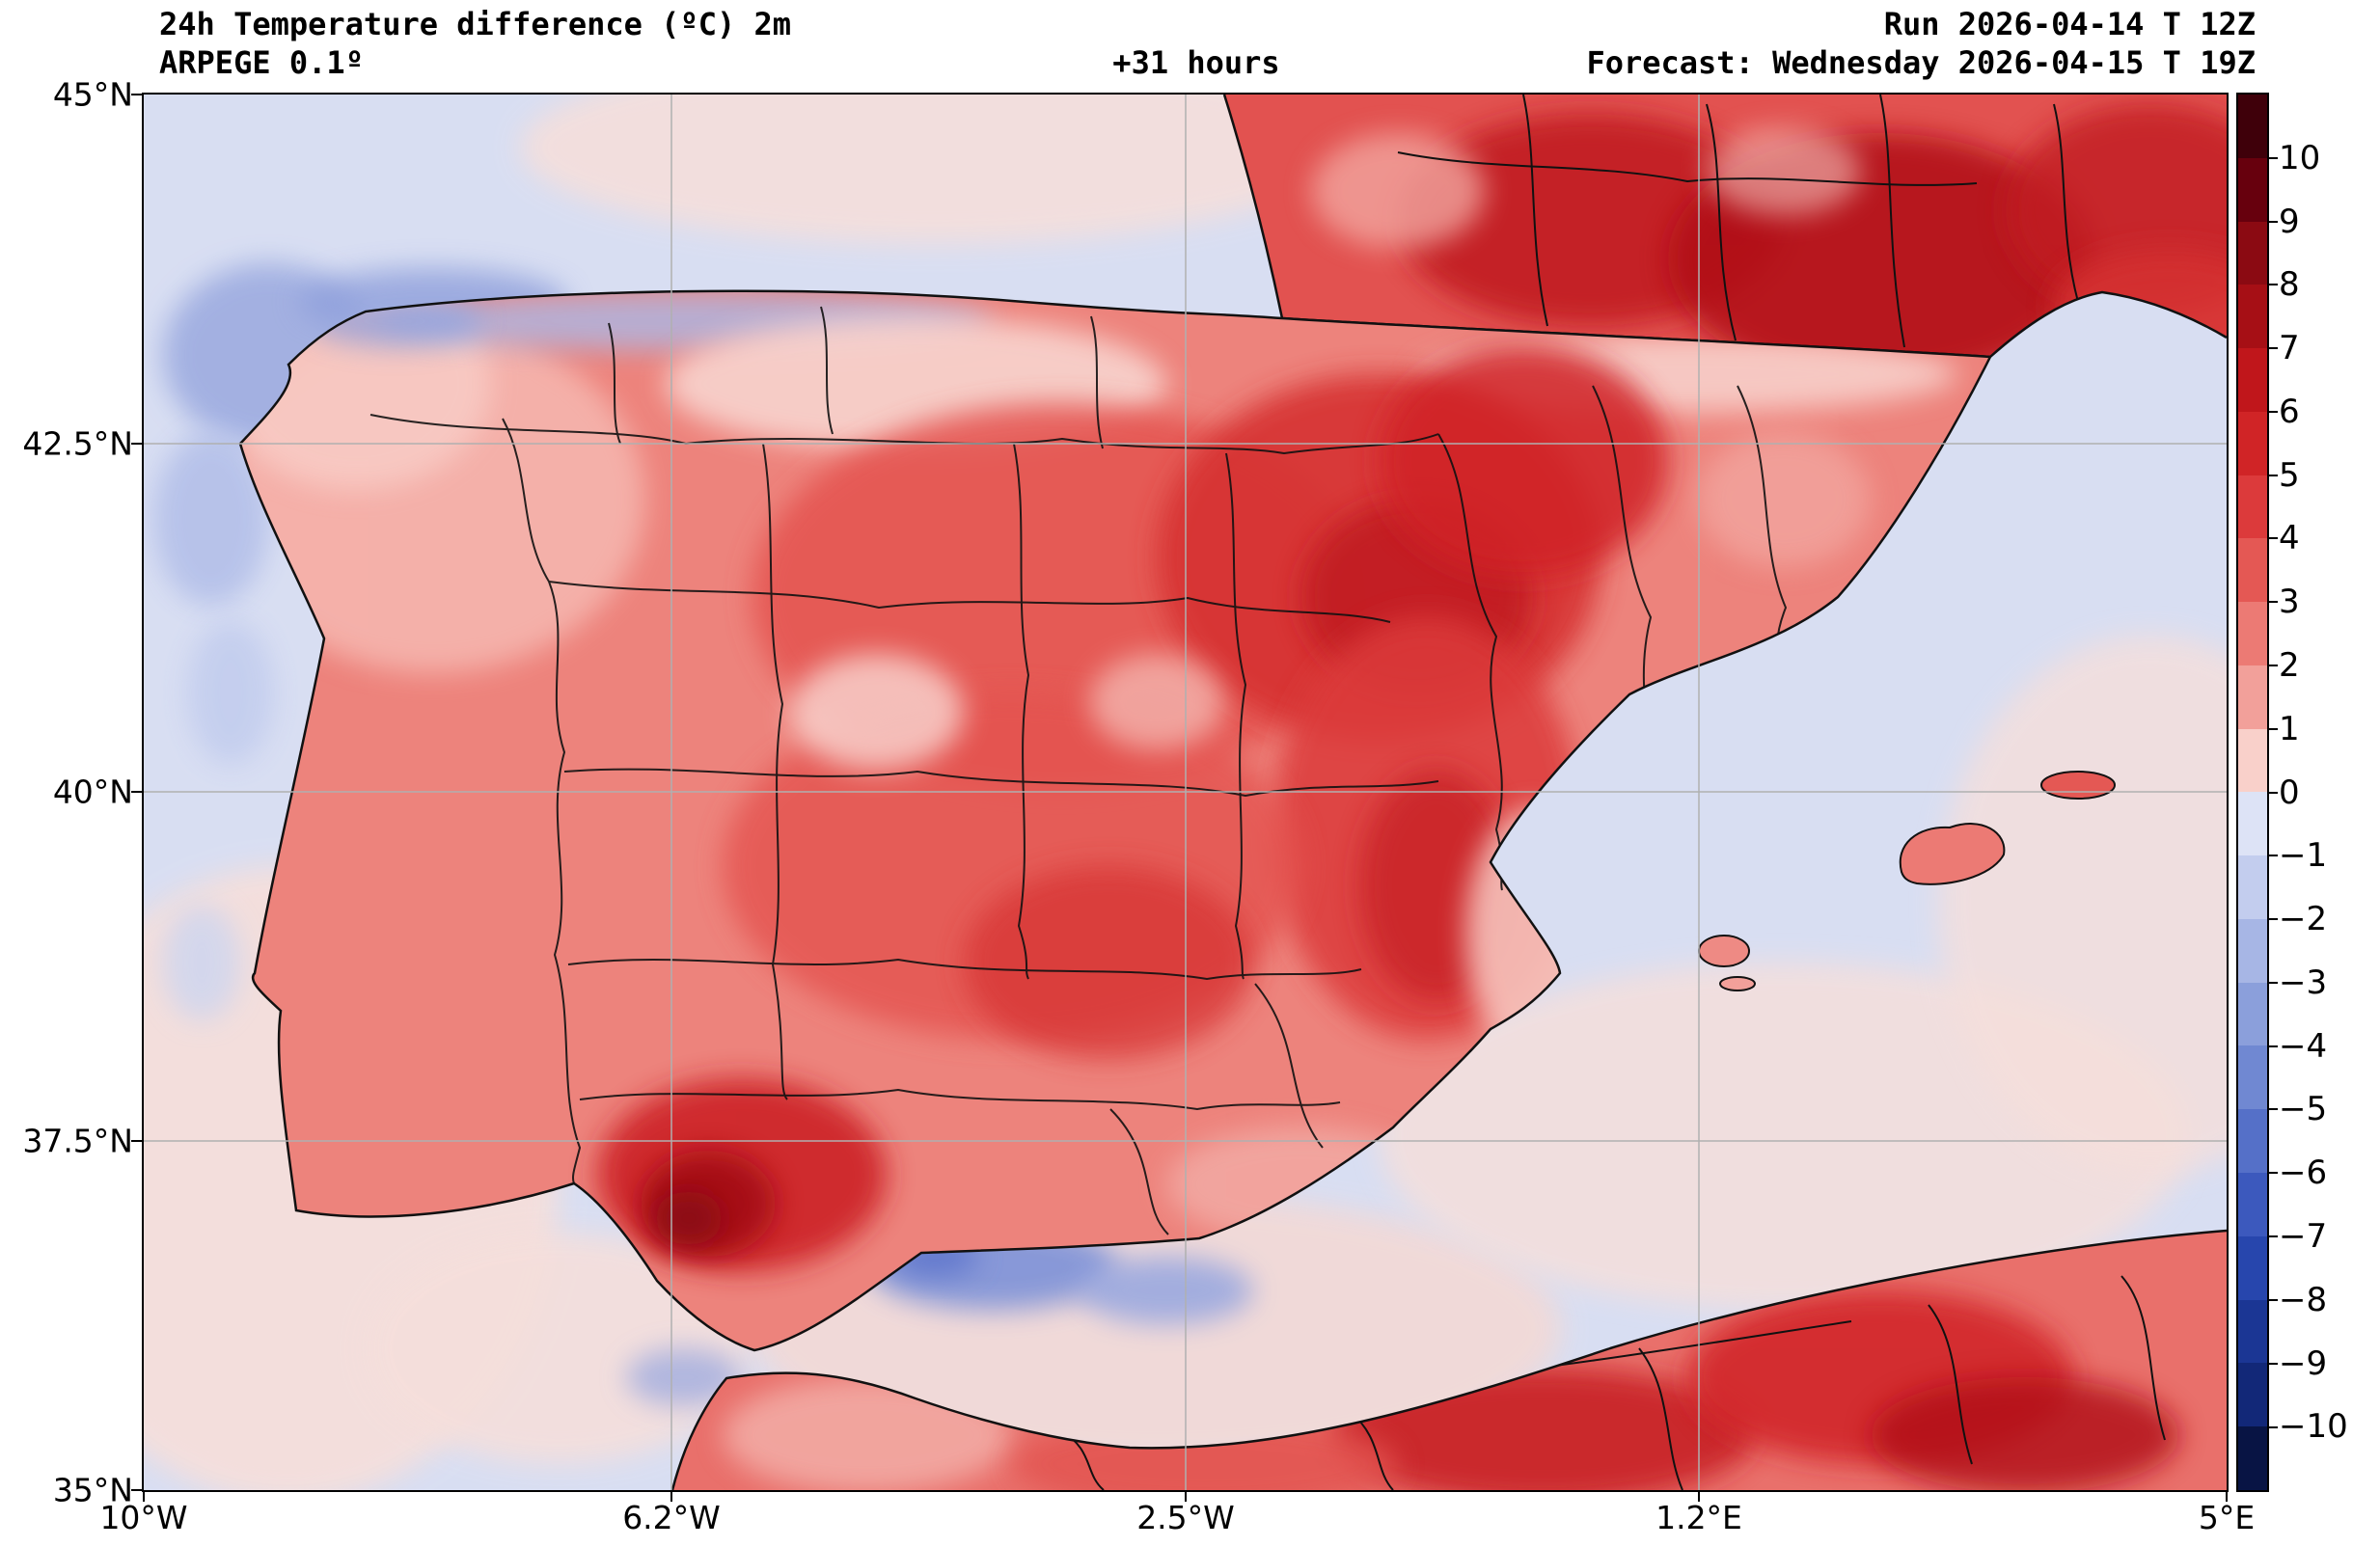 This screenshot has width=2380, height=1547. Describe the element at coordinates (2290, 793) in the screenshot. I see `colorbar-tick-label: 0` at that location.